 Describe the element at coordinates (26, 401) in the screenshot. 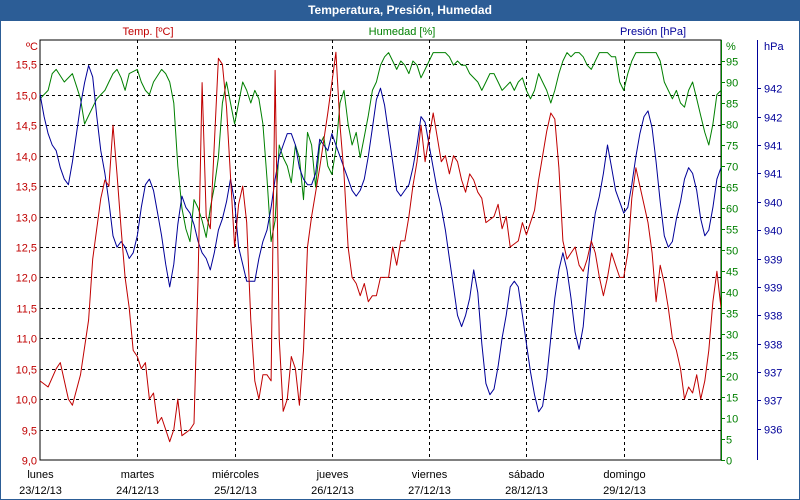

I see `temp-tick-label: 10,0` at that location.